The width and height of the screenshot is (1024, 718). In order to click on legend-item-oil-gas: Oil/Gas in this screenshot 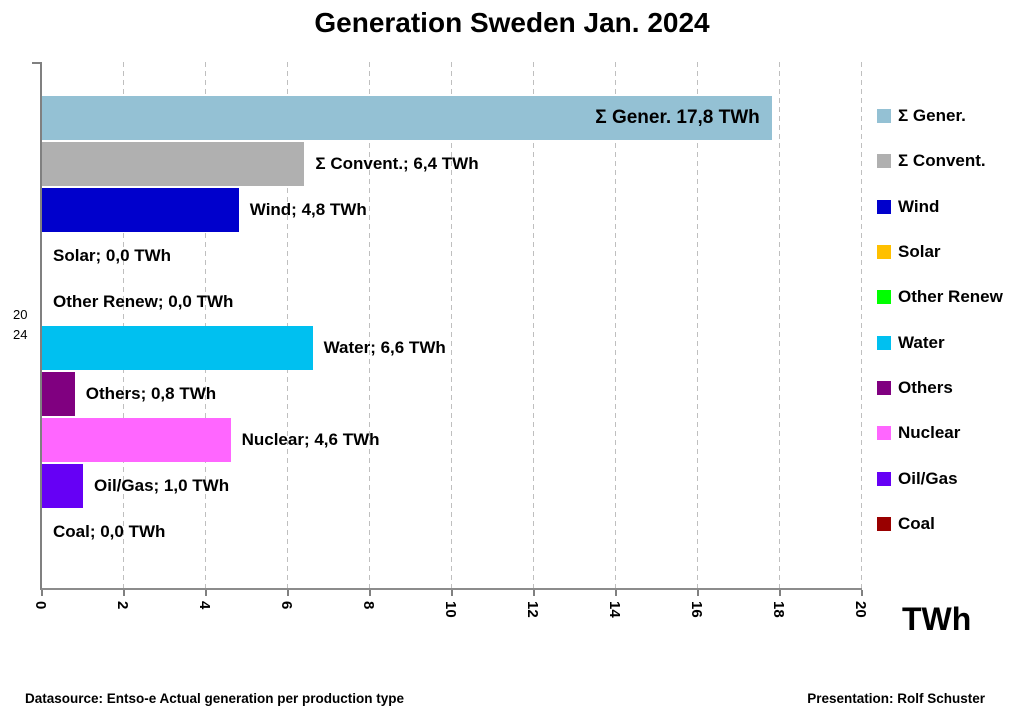, I will do `click(917, 479)`.